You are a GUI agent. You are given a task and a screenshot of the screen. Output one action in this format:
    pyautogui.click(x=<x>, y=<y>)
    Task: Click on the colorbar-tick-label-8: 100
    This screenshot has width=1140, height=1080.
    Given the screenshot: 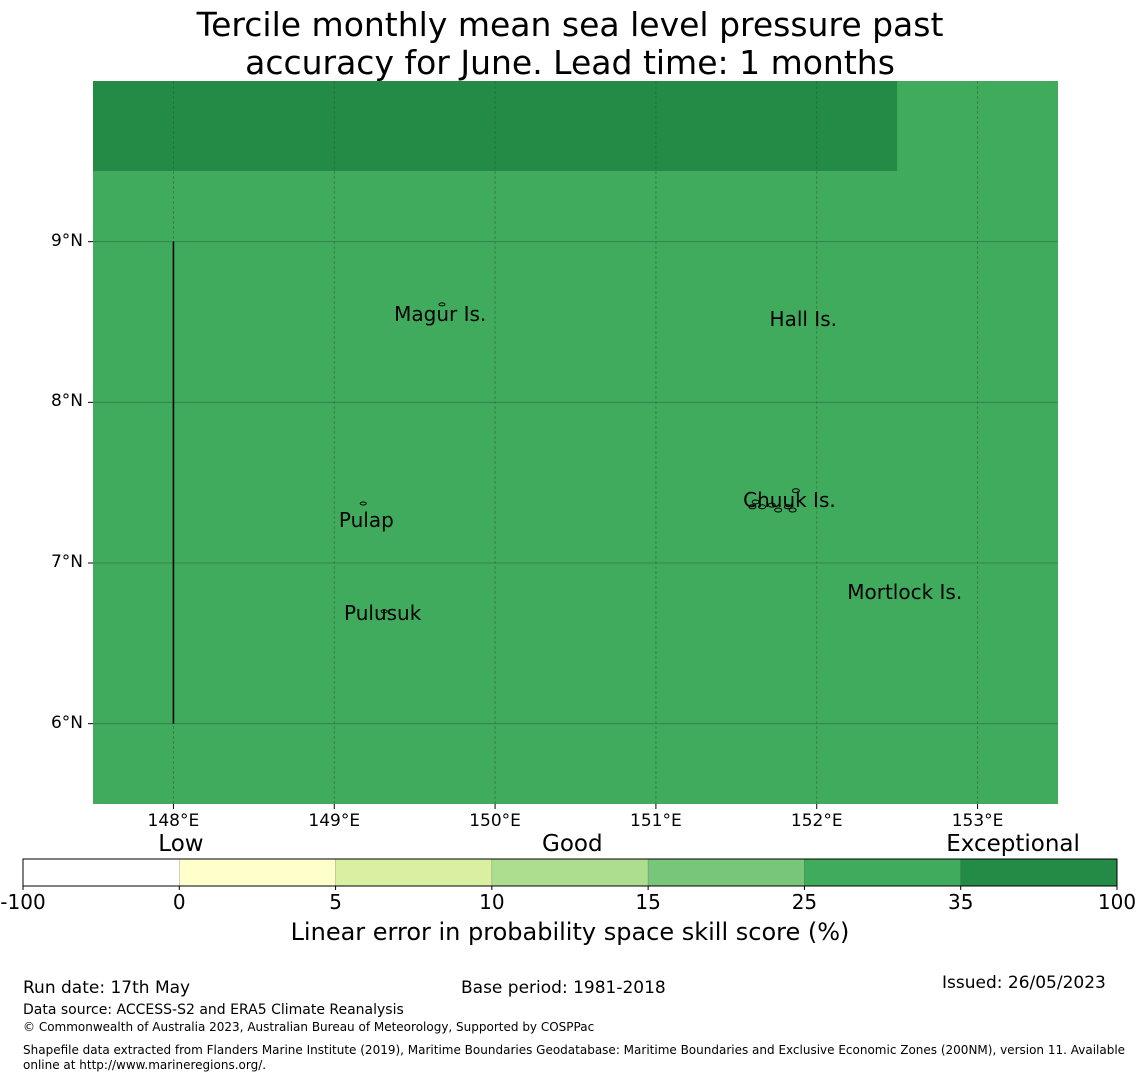 What is the action you would take?
    pyautogui.click(x=1117, y=902)
    